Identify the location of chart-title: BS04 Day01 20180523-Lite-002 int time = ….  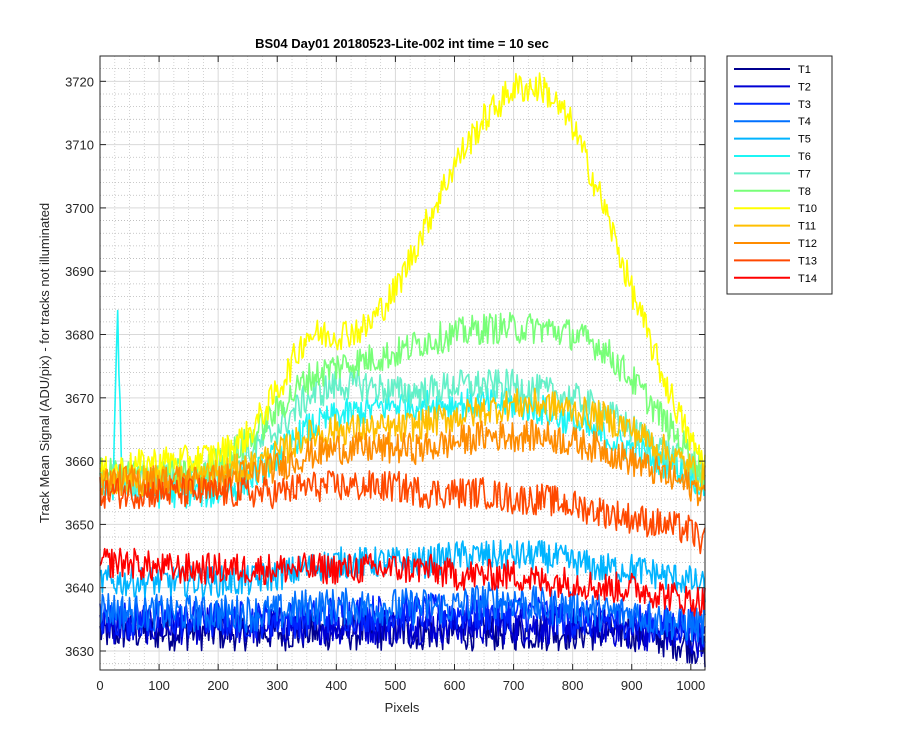
(402, 43).